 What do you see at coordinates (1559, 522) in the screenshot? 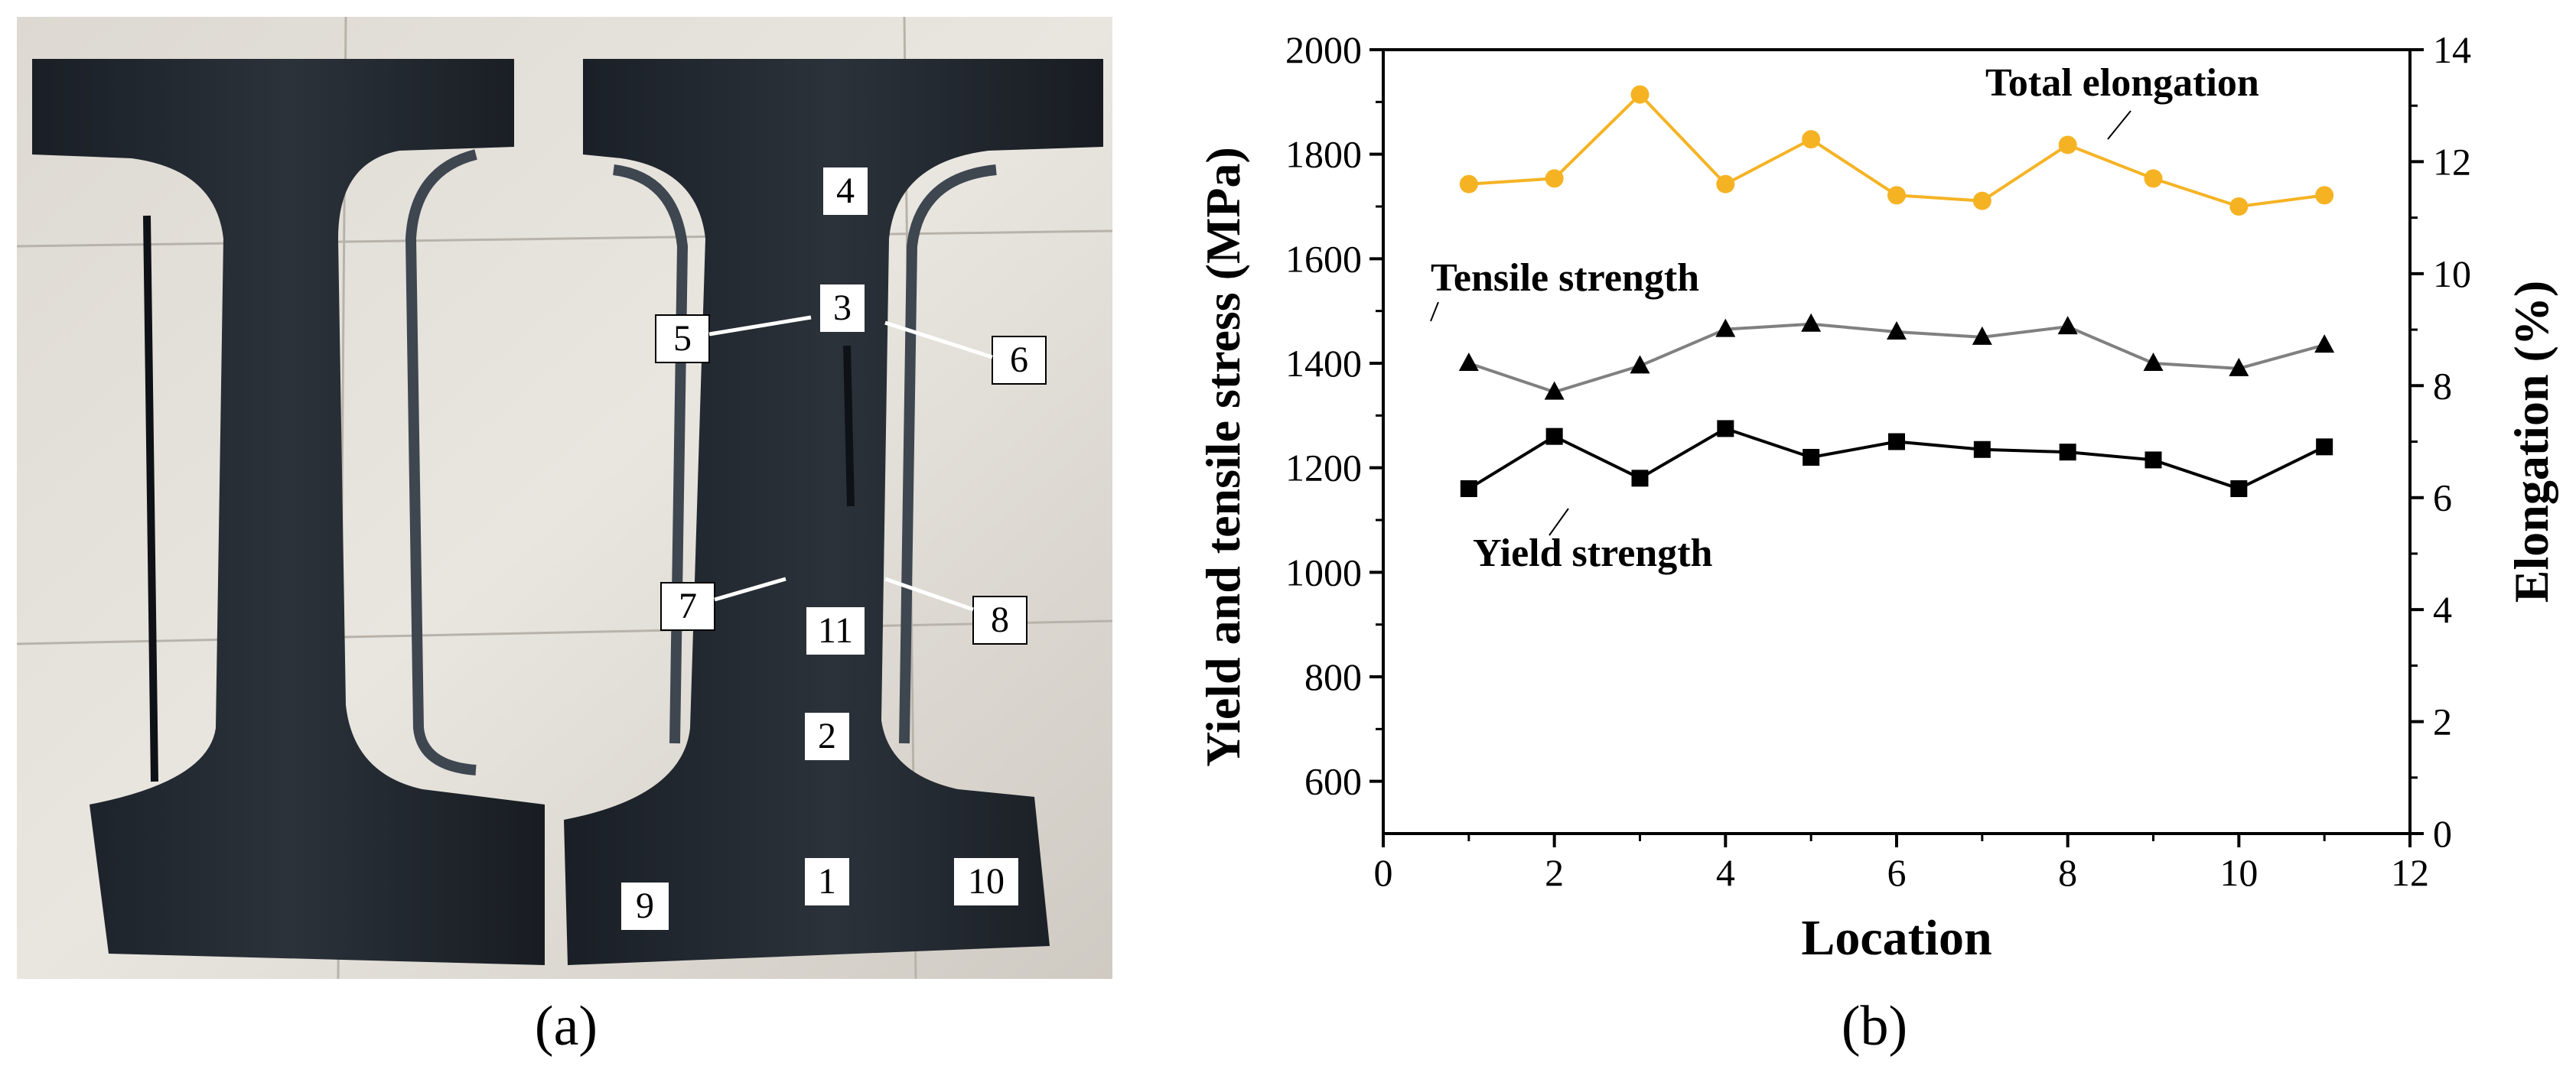
I see `yield-strength-annotation-leader` at bounding box center [1559, 522].